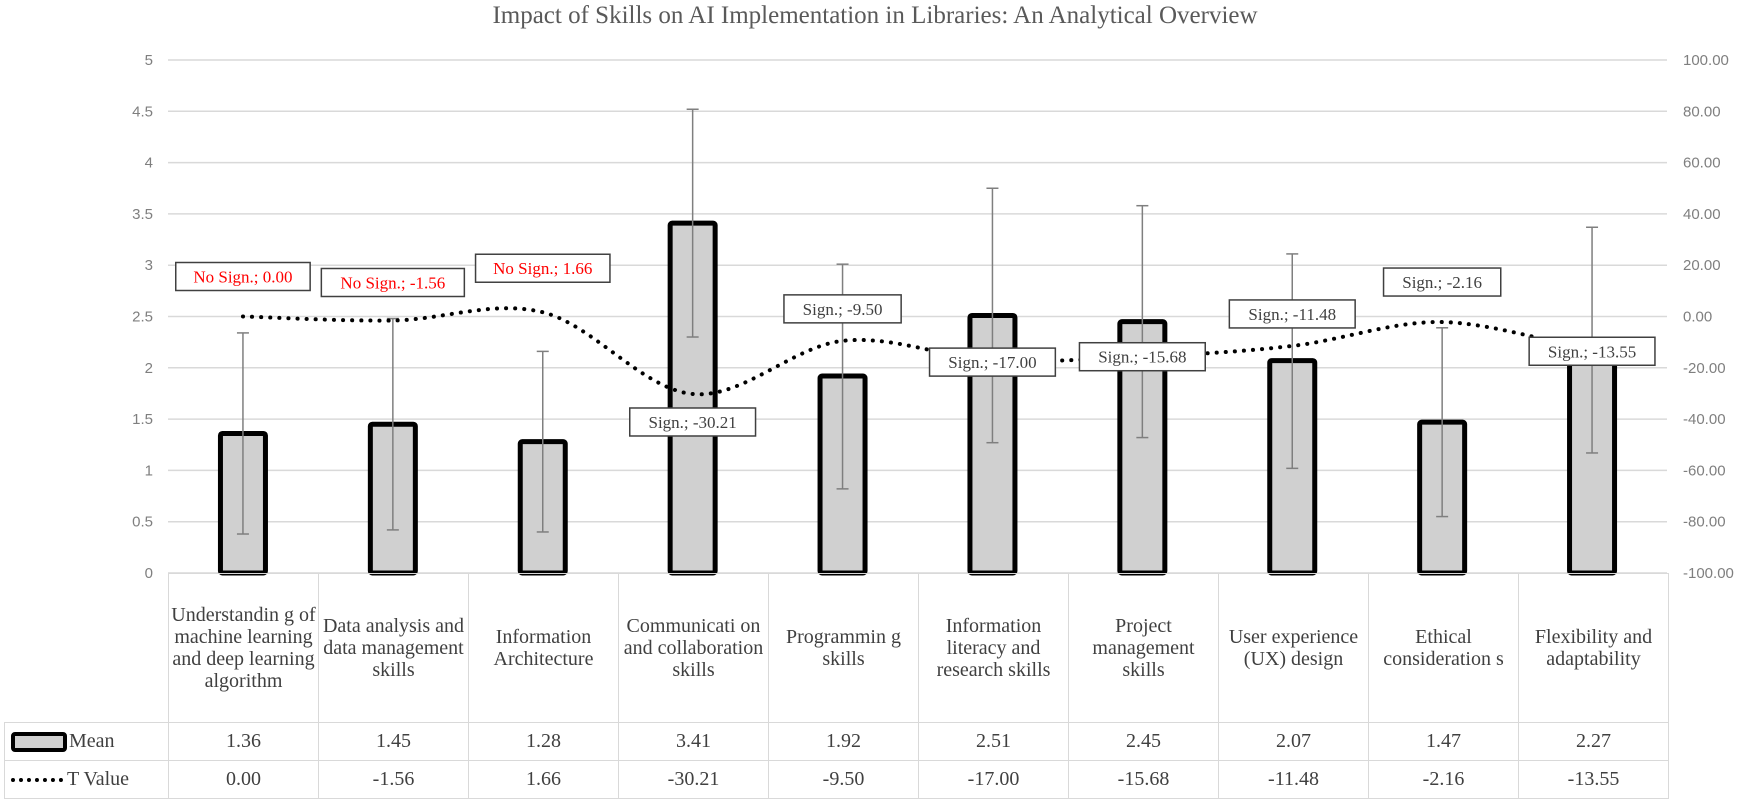 The height and width of the screenshot is (806, 1750). I want to click on data-label: Sign.; -13.55, so click(1592, 351).